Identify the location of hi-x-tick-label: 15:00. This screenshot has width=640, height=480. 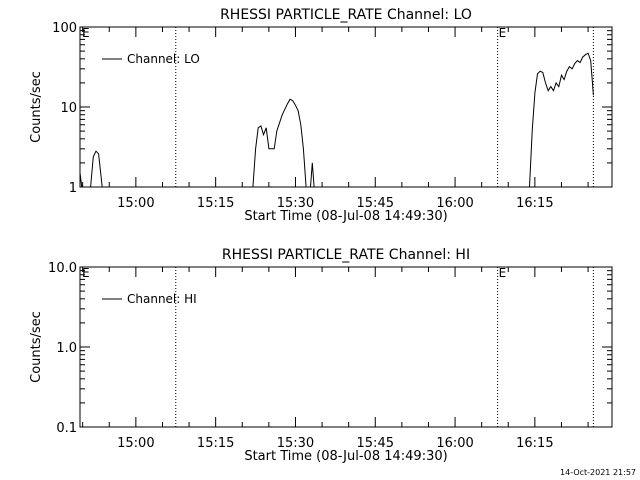
(135, 443).